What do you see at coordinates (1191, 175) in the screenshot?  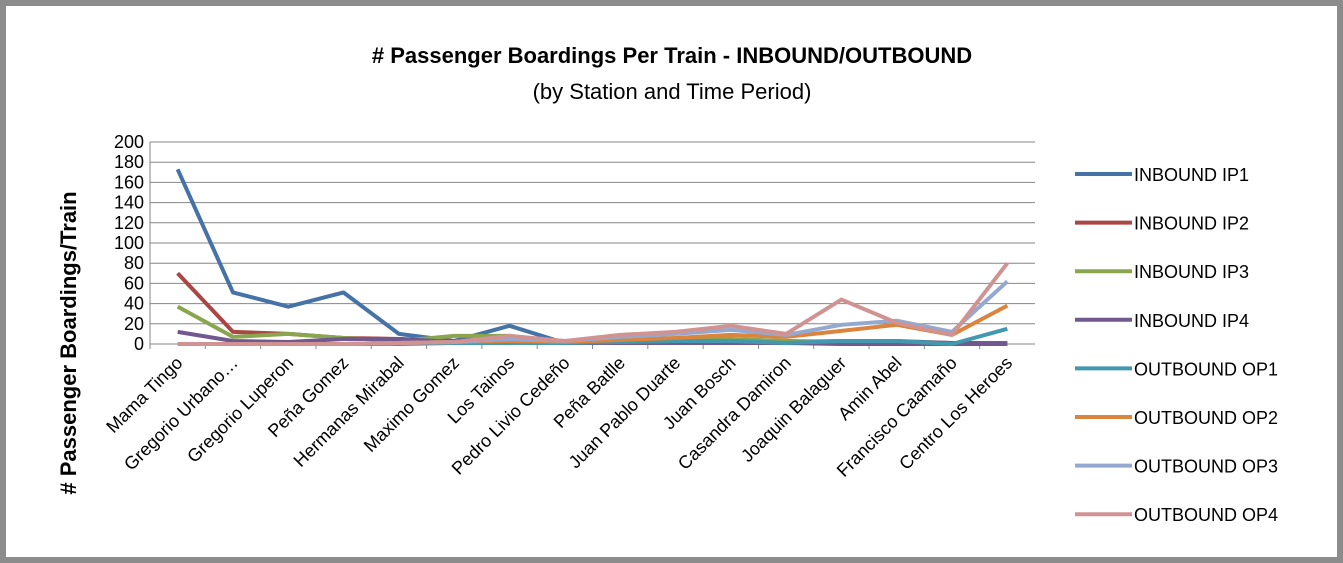 I see `legend-label: INBOUND IP1` at bounding box center [1191, 175].